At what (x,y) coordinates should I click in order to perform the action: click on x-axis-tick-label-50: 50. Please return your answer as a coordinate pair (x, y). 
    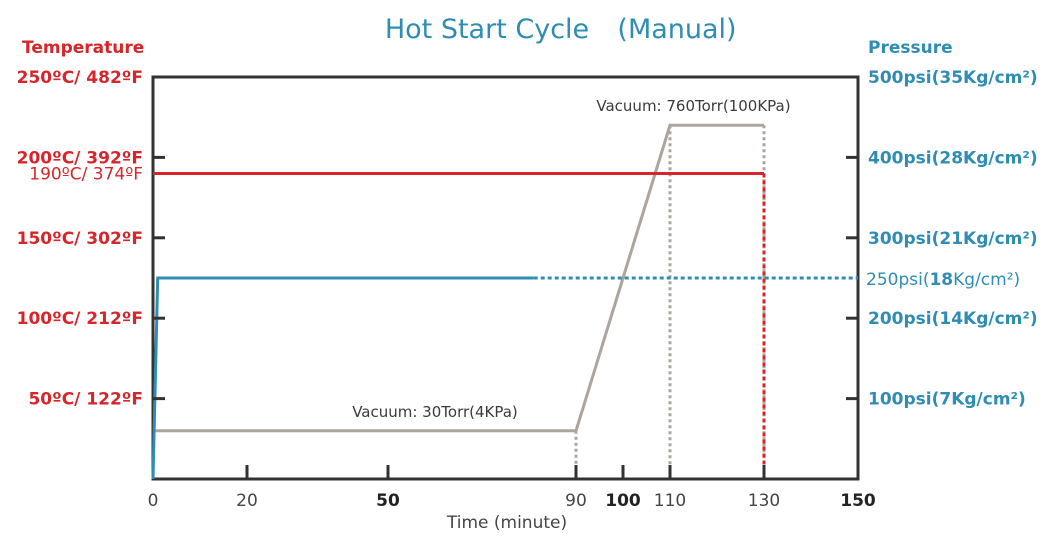
    Looking at the image, I should click on (388, 501).